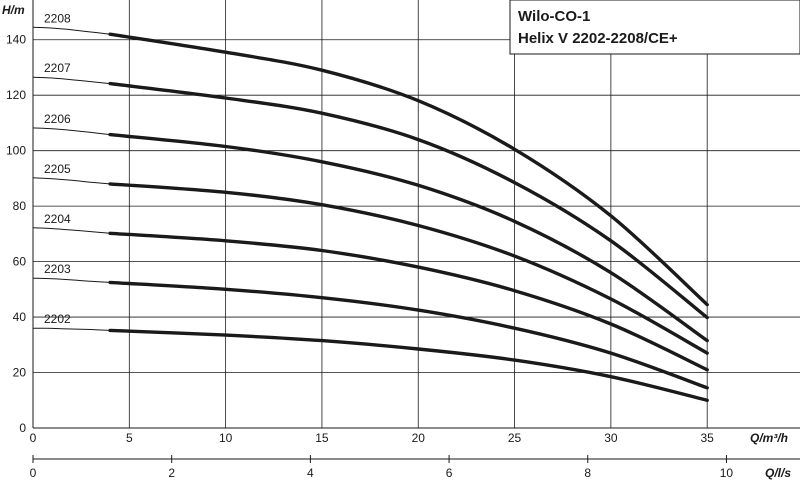 The image size is (800, 482). I want to click on x-tick-label: 25, so click(515, 438).